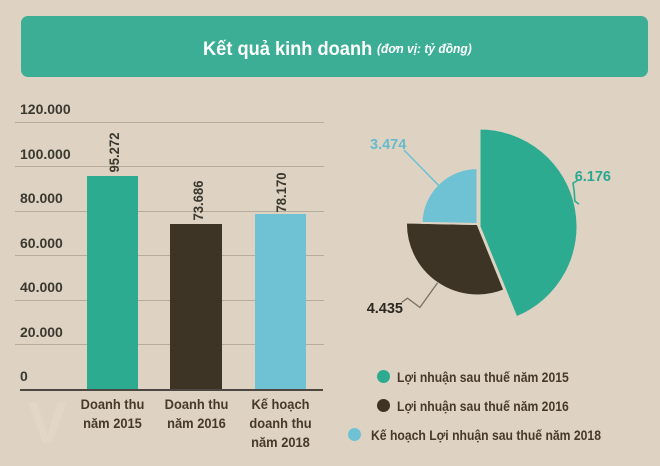 This screenshot has width=660, height=466. Describe the element at coordinates (114, 152) in the screenshot. I see `svg-text: 95.272` at that location.